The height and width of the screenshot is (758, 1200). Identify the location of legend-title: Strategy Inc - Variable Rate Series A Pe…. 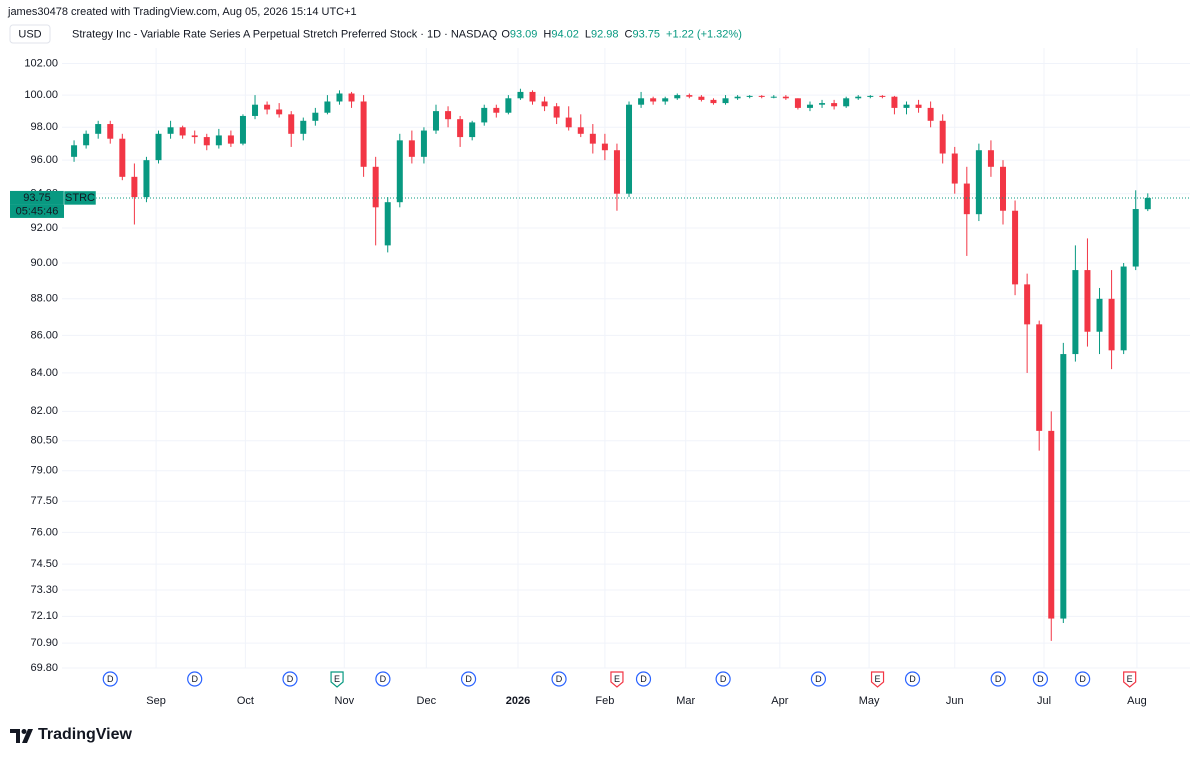
(285, 34).